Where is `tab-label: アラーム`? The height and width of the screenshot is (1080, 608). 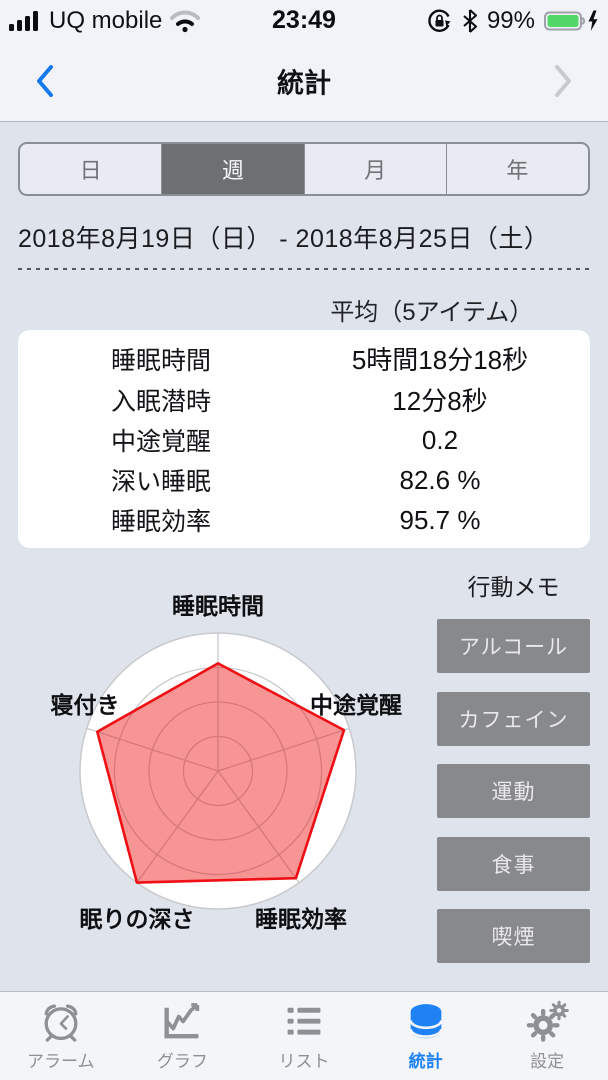 tab-label: アラーム is located at coordinates (61, 1061).